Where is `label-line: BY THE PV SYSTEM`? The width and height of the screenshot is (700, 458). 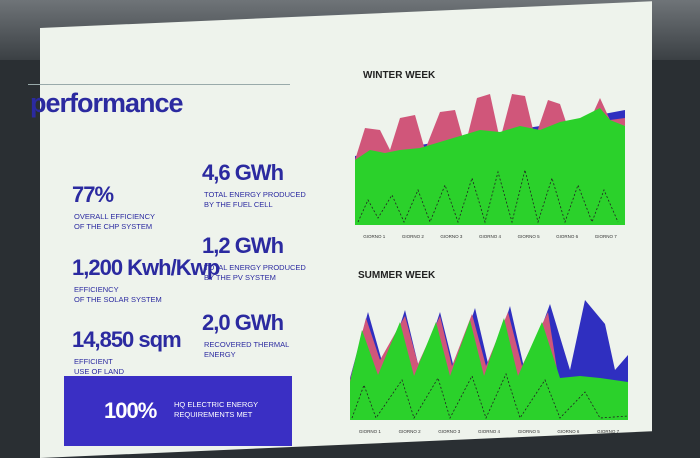
label-line: BY THE PV SYSTEM is located at coordinates (240, 277).